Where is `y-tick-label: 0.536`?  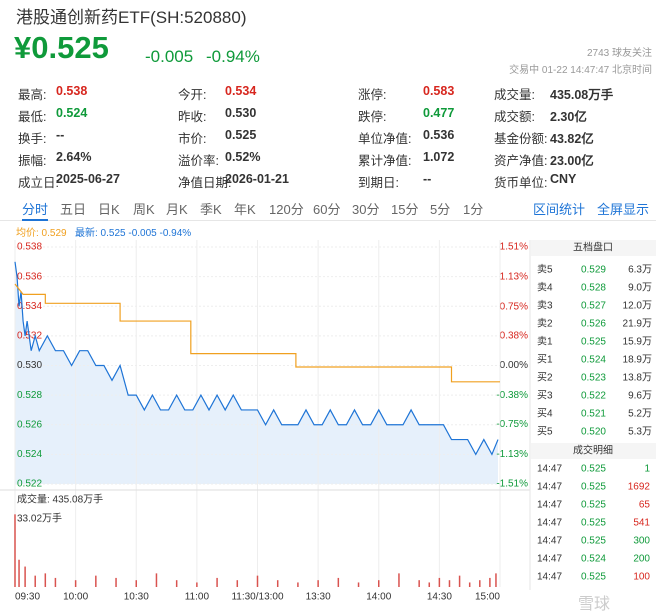 y-tick-label: 0.536 is located at coordinates (29, 276).